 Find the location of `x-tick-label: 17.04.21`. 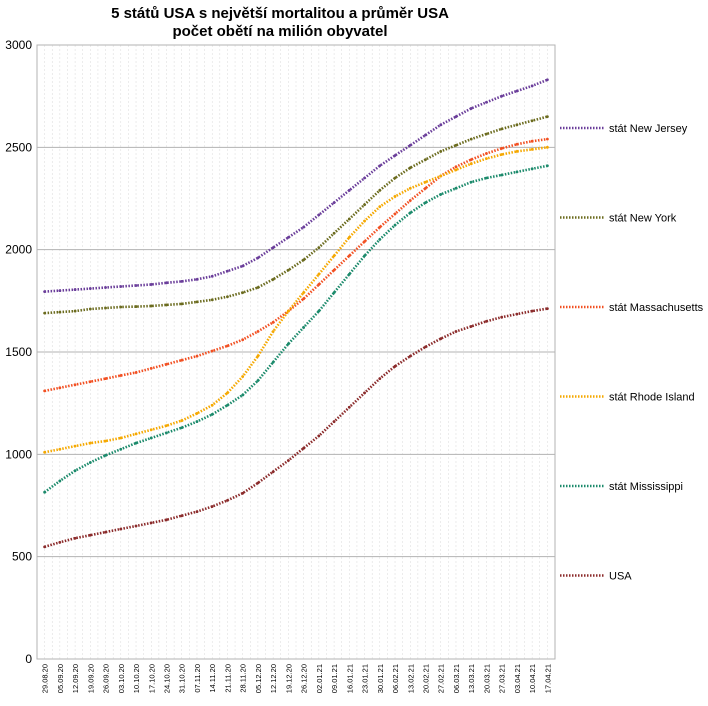

x-tick-label: 17.04.21 is located at coordinates (547, 678).